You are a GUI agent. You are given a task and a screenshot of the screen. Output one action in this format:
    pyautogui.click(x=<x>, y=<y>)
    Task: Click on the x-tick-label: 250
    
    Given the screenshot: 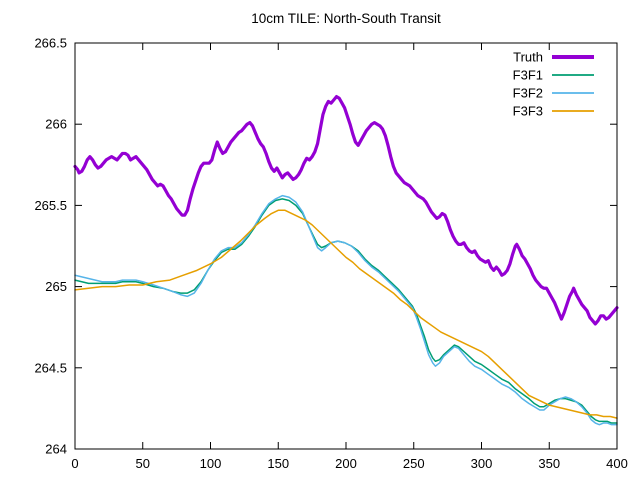 What is the action you would take?
    pyautogui.click(x=414, y=463)
    